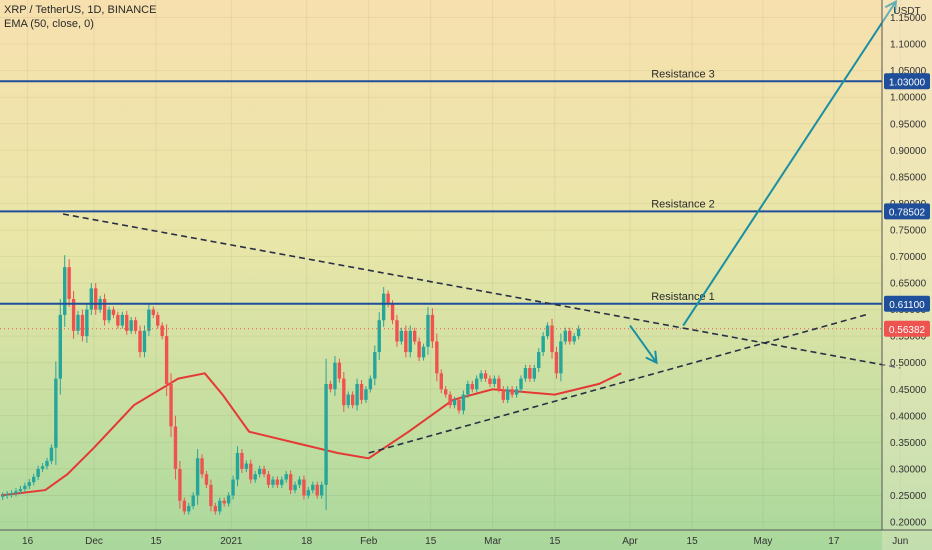  Describe the element at coordinates (683, 204) in the screenshot. I see `resistance-label: Resistance 2` at that location.